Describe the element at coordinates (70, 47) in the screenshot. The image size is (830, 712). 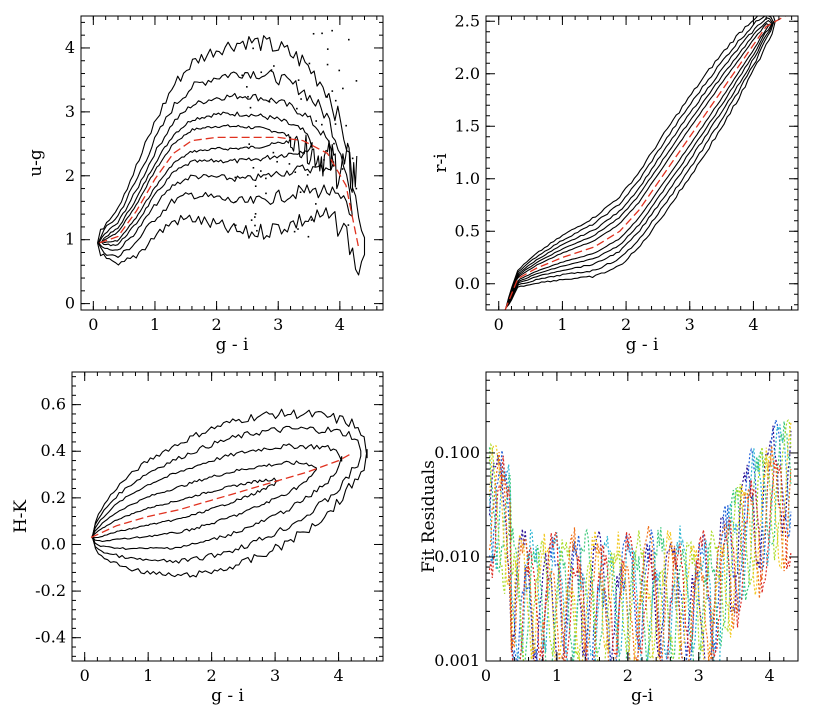
I see `y-tick-label: 4` at that location.